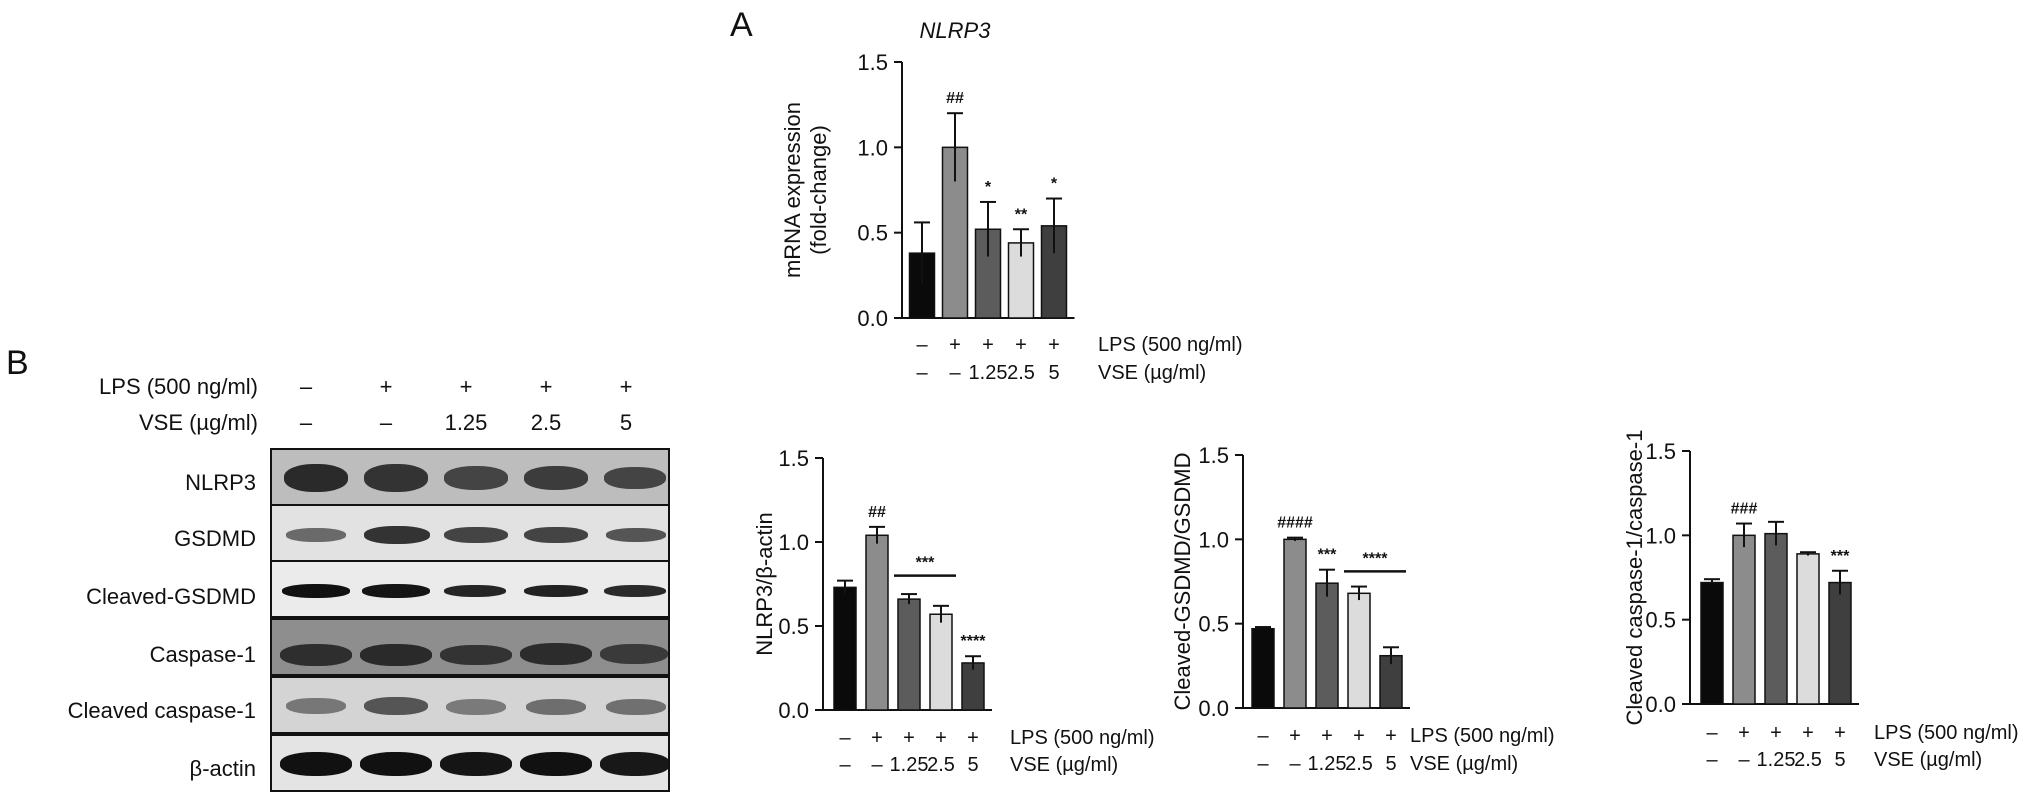 This screenshot has width=2032, height=809. Describe the element at coordinates (178, 386) in the screenshot. I see `blot-lps-label: LPS (500 ng/ml)` at that location.